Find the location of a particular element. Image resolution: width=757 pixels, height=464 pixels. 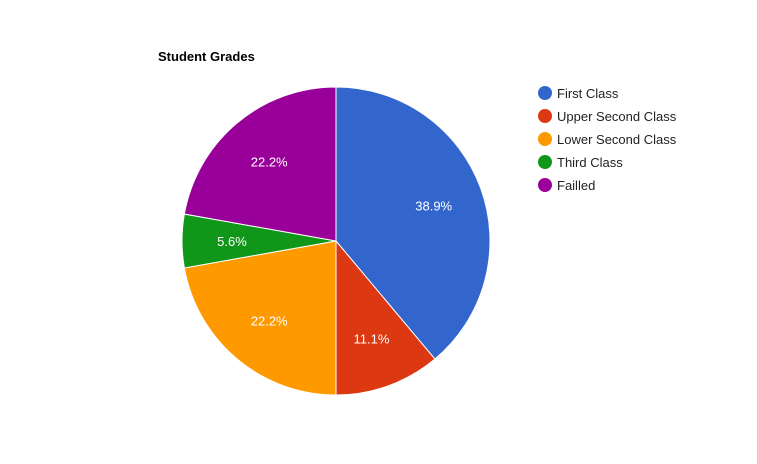

legend-label-upper-second-class: Upper Second Class is located at coordinates (617, 116).